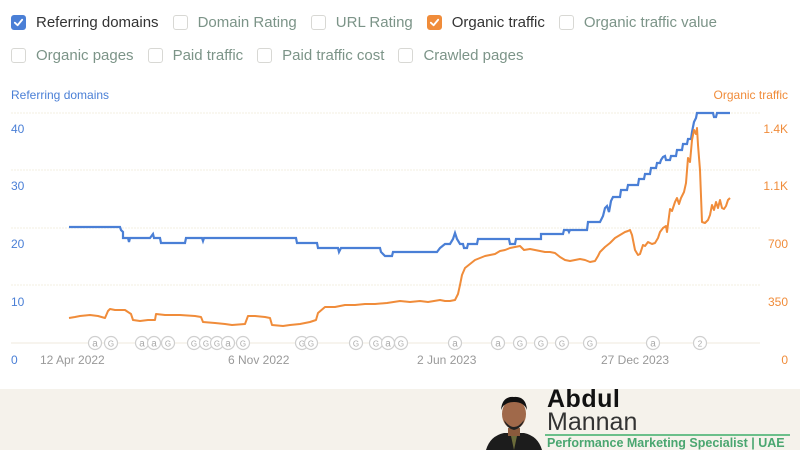 This screenshot has width=800, height=450. What do you see at coordinates (247, 22) in the screenshot?
I see `checkbox-label: Domain Rating` at bounding box center [247, 22].